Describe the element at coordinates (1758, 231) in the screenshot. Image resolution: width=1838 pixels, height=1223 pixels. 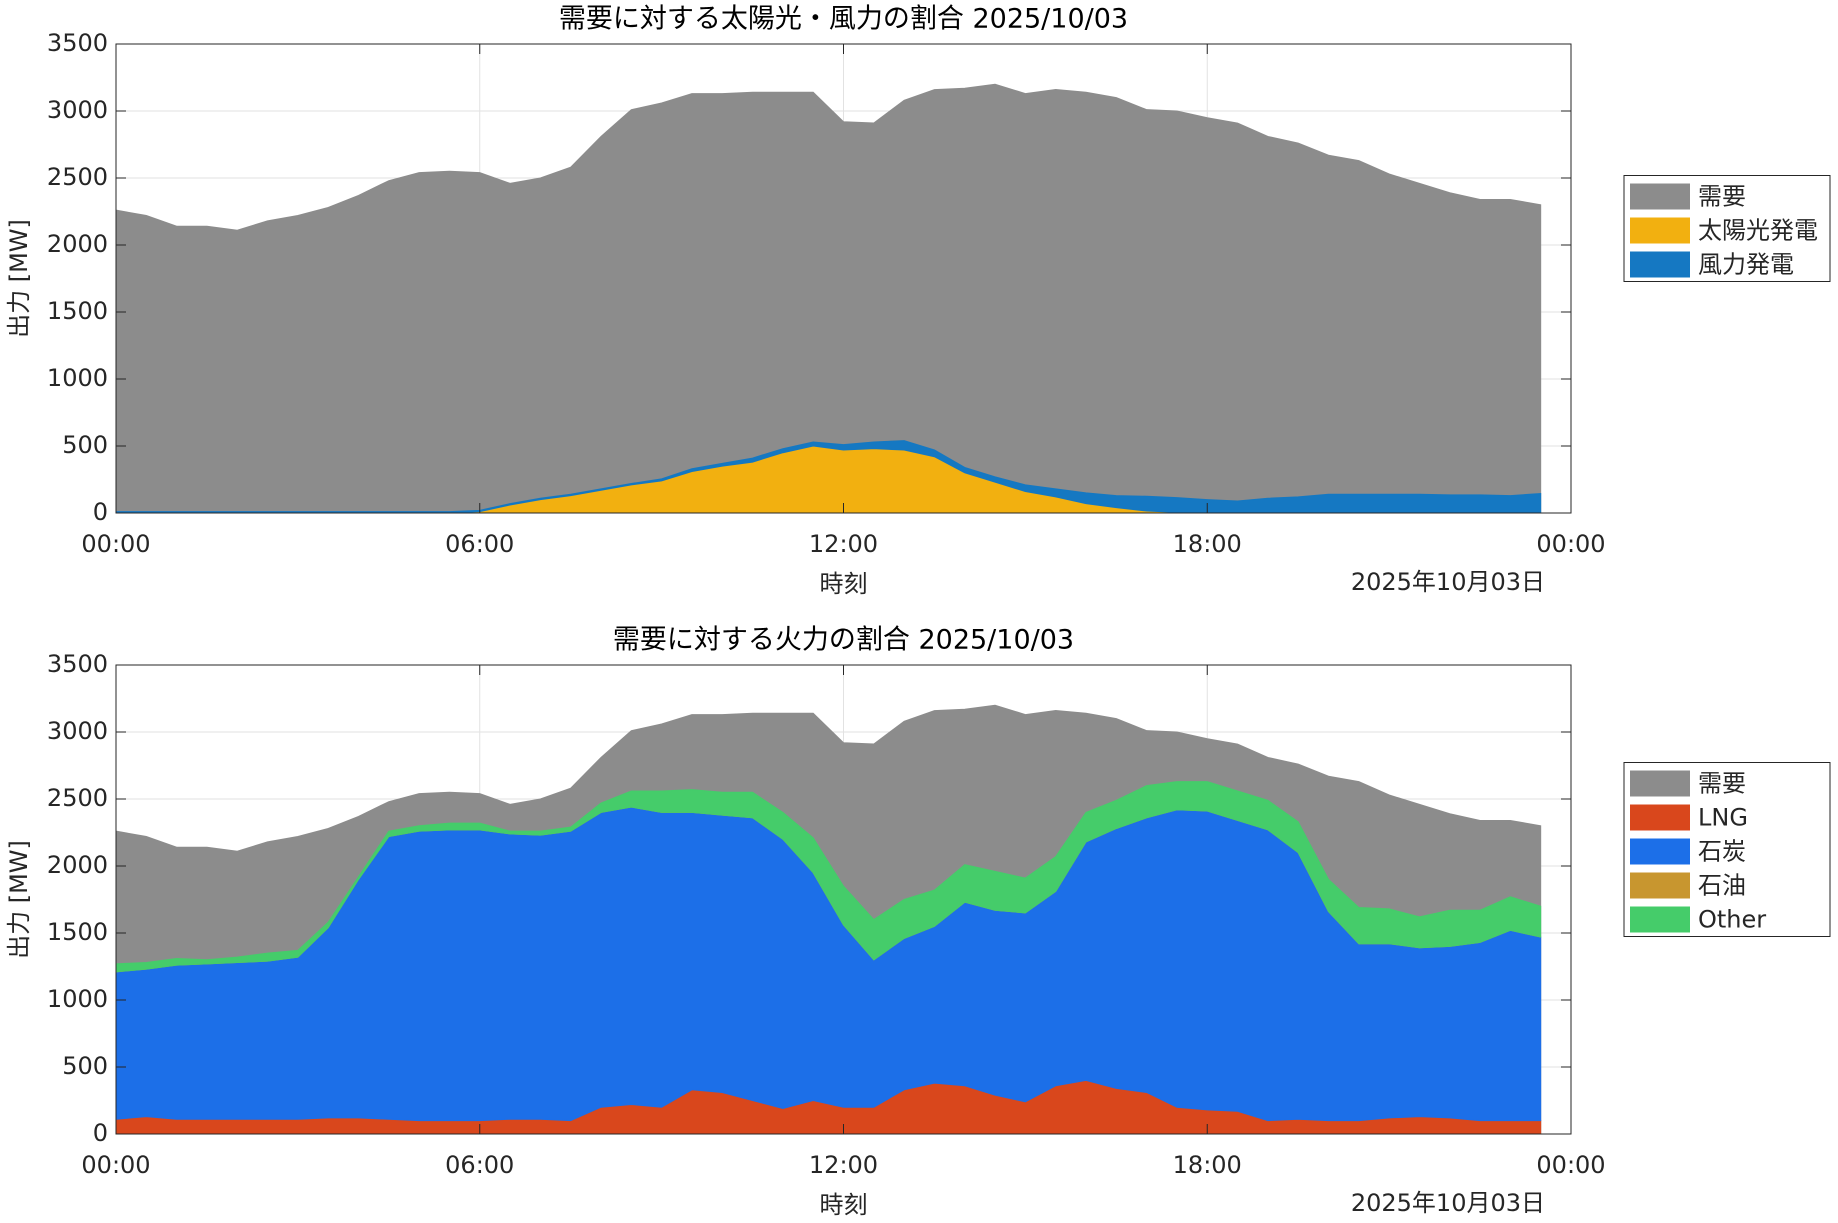
I see `legend-label: 太陽光発電` at that location.